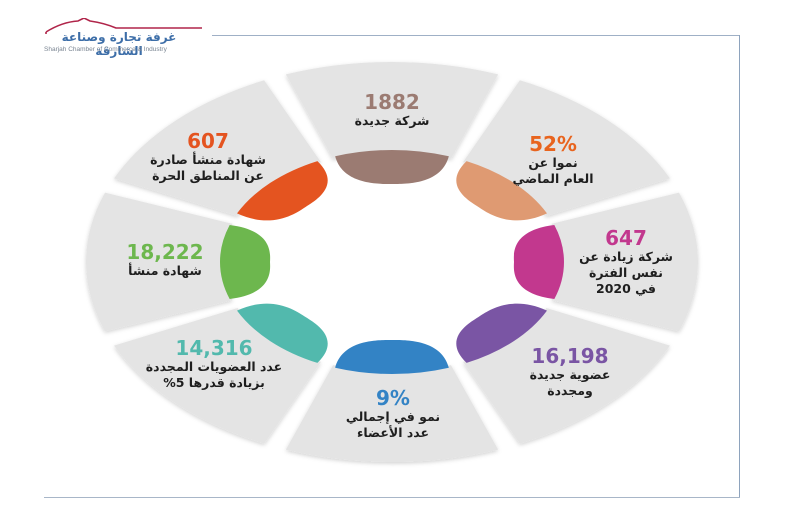 The image size is (787, 512). I want to click on logo-arabic-name: غرفة تجارة وصناعة الشارقة, so click(119, 44).